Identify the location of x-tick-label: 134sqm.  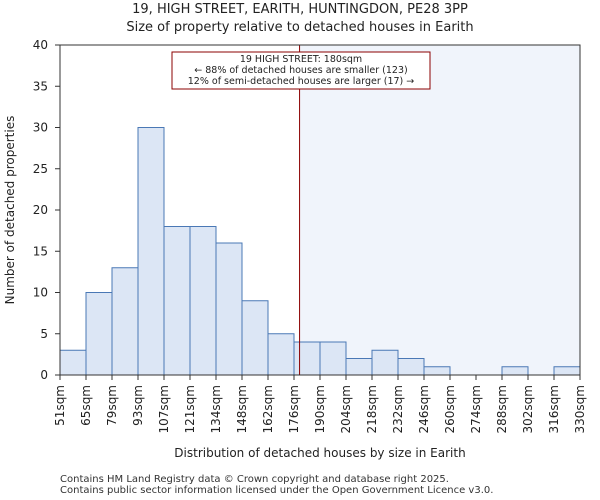
(216, 409).